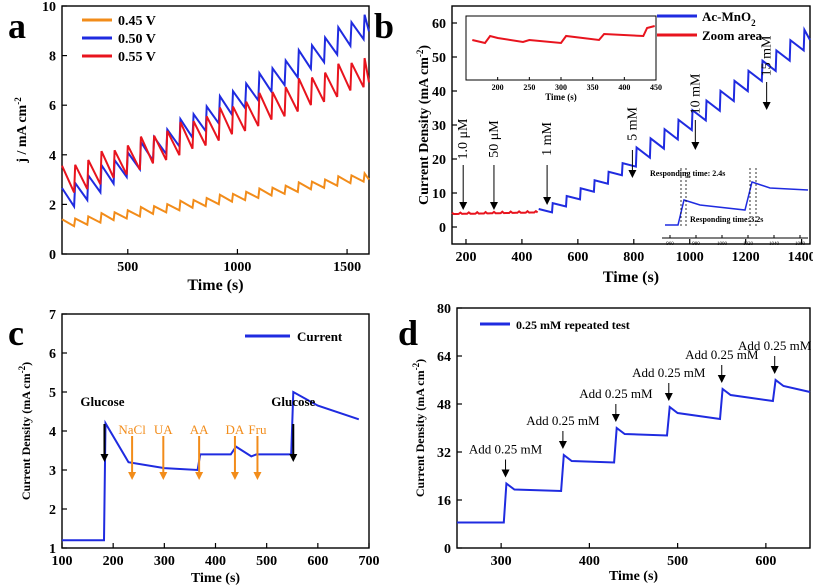 The width and height of the screenshot is (813, 587). I want to click on legend-label-sub: 2, so click(753, 23).